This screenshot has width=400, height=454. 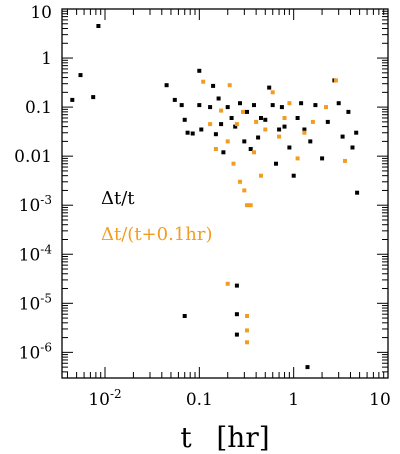 I want to click on x-tick-labels: 10-2 0.1 1 10, so click(x=239, y=398).